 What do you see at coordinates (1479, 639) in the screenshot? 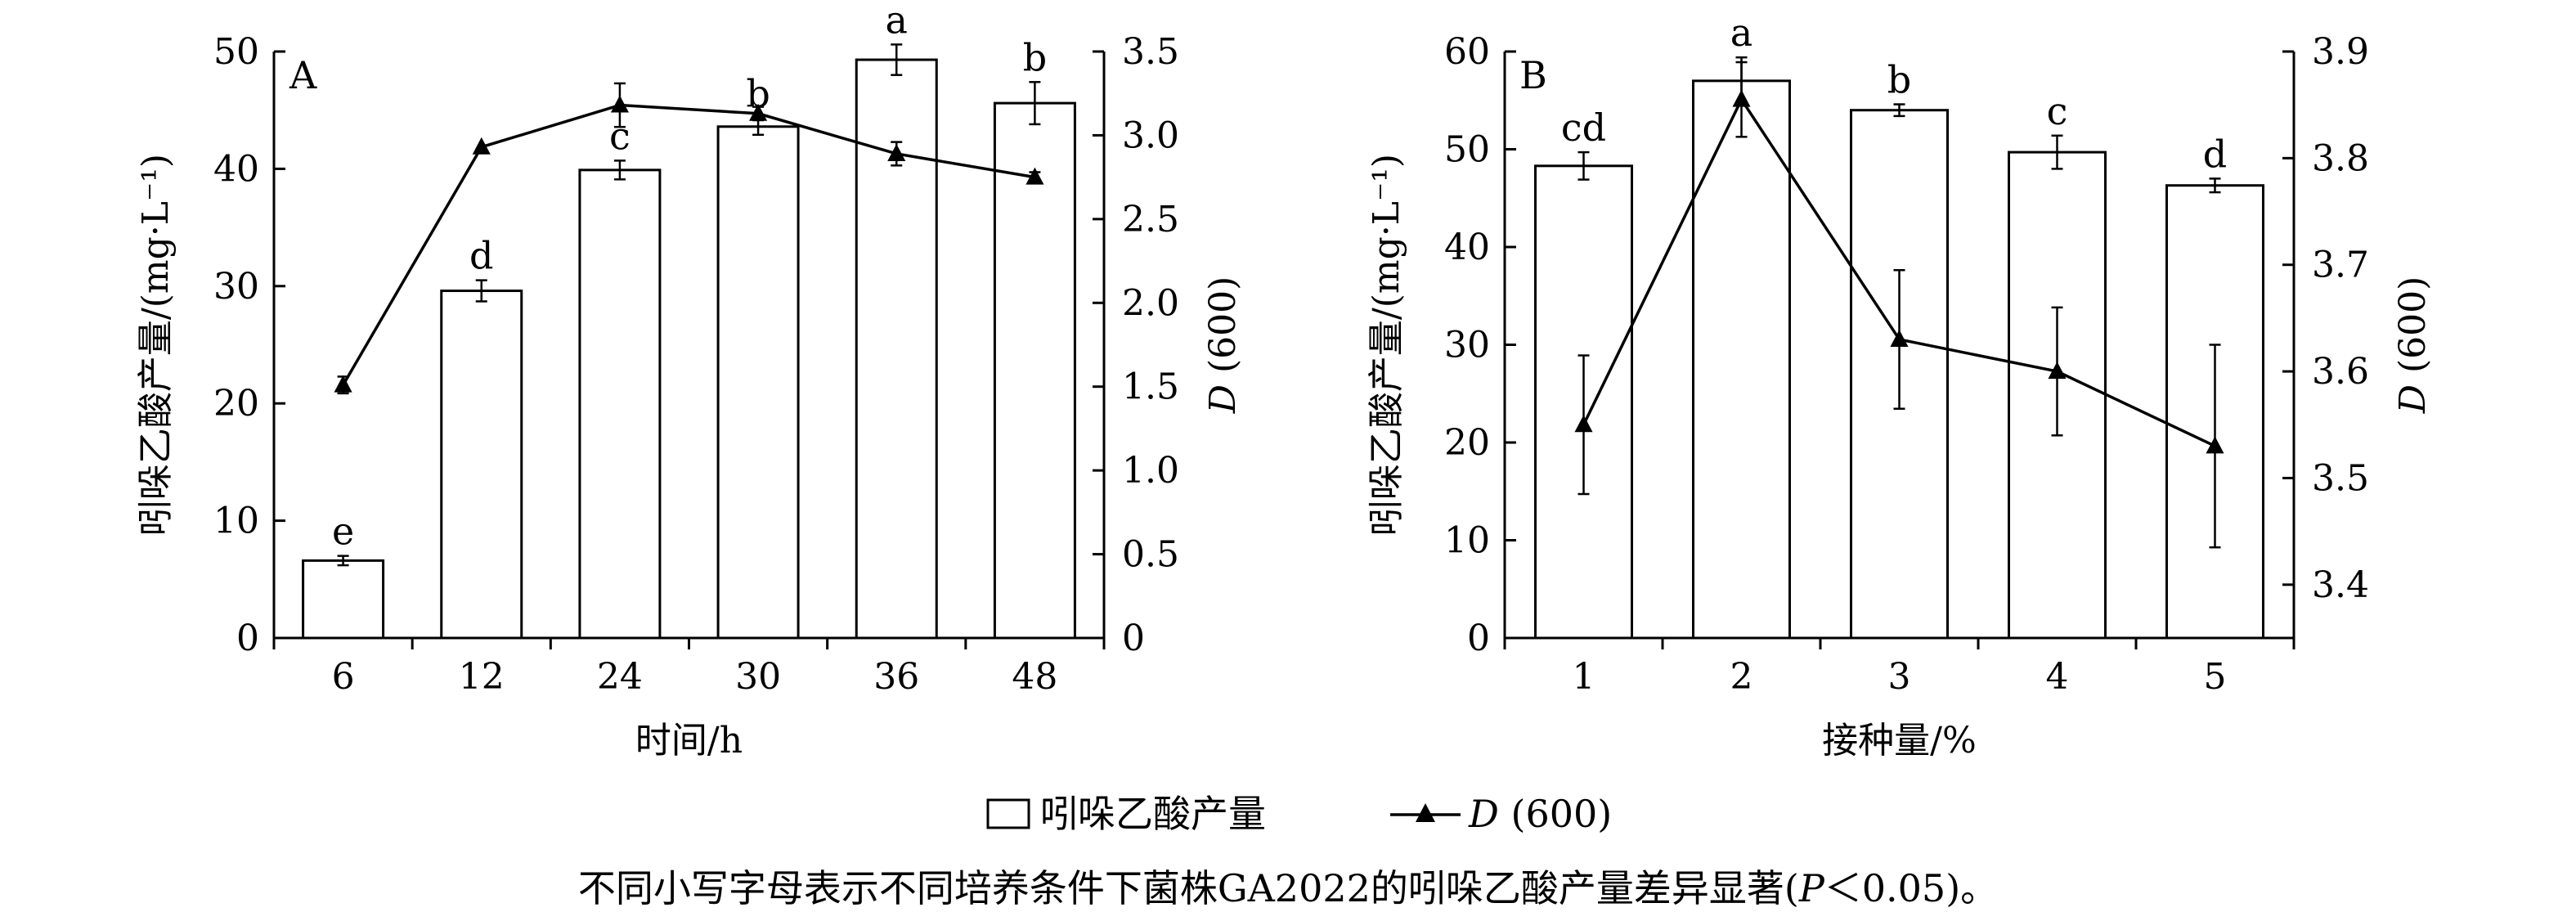
I see `b-y-tick-label-0: 0` at bounding box center [1479, 639].